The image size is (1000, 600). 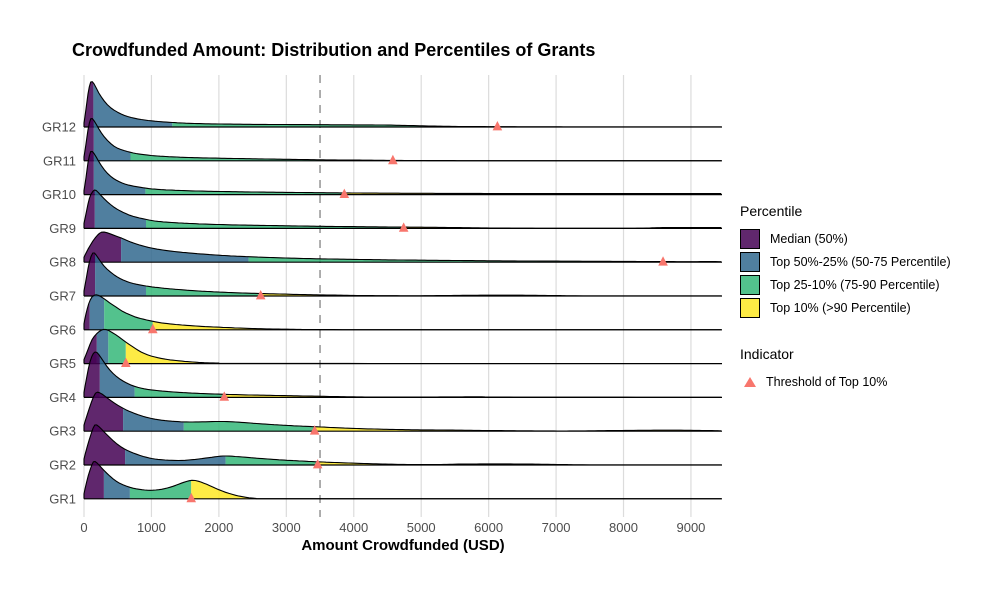 I want to click on legend-item-p75-90: Top 25-10% (75-90 Percentile), so click(x=867, y=285).